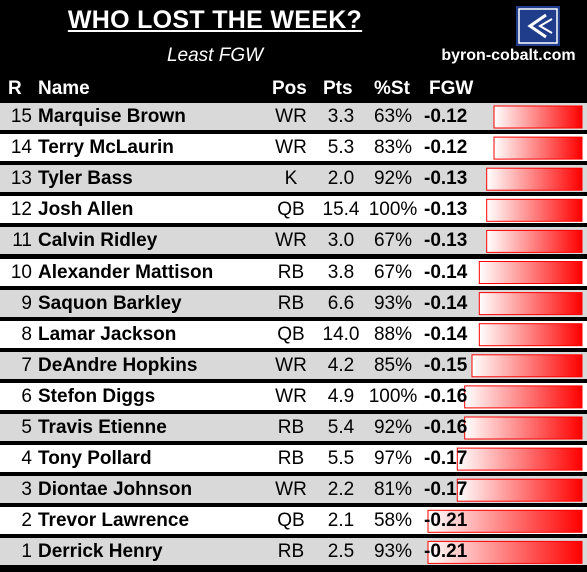 This screenshot has width=587, height=572. What do you see at coordinates (115, 490) in the screenshot?
I see `player-name-cell: Diontae Johnson` at bounding box center [115, 490].